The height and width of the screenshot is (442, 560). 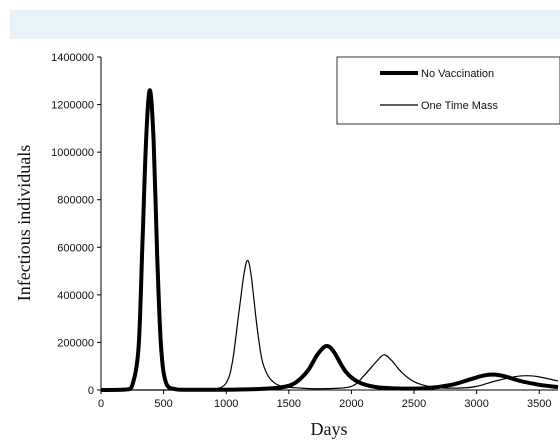 What do you see at coordinates (72, 106) in the screenshot?
I see `y-tick-label: 1200000` at bounding box center [72, 106].